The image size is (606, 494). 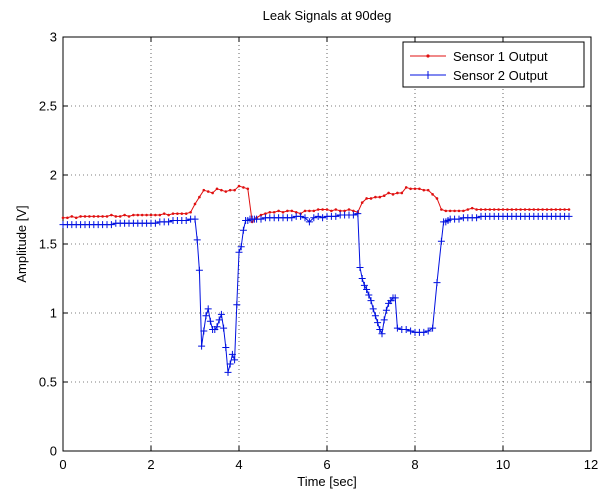 I want to click on legend-box, so click(x=493, y=64).